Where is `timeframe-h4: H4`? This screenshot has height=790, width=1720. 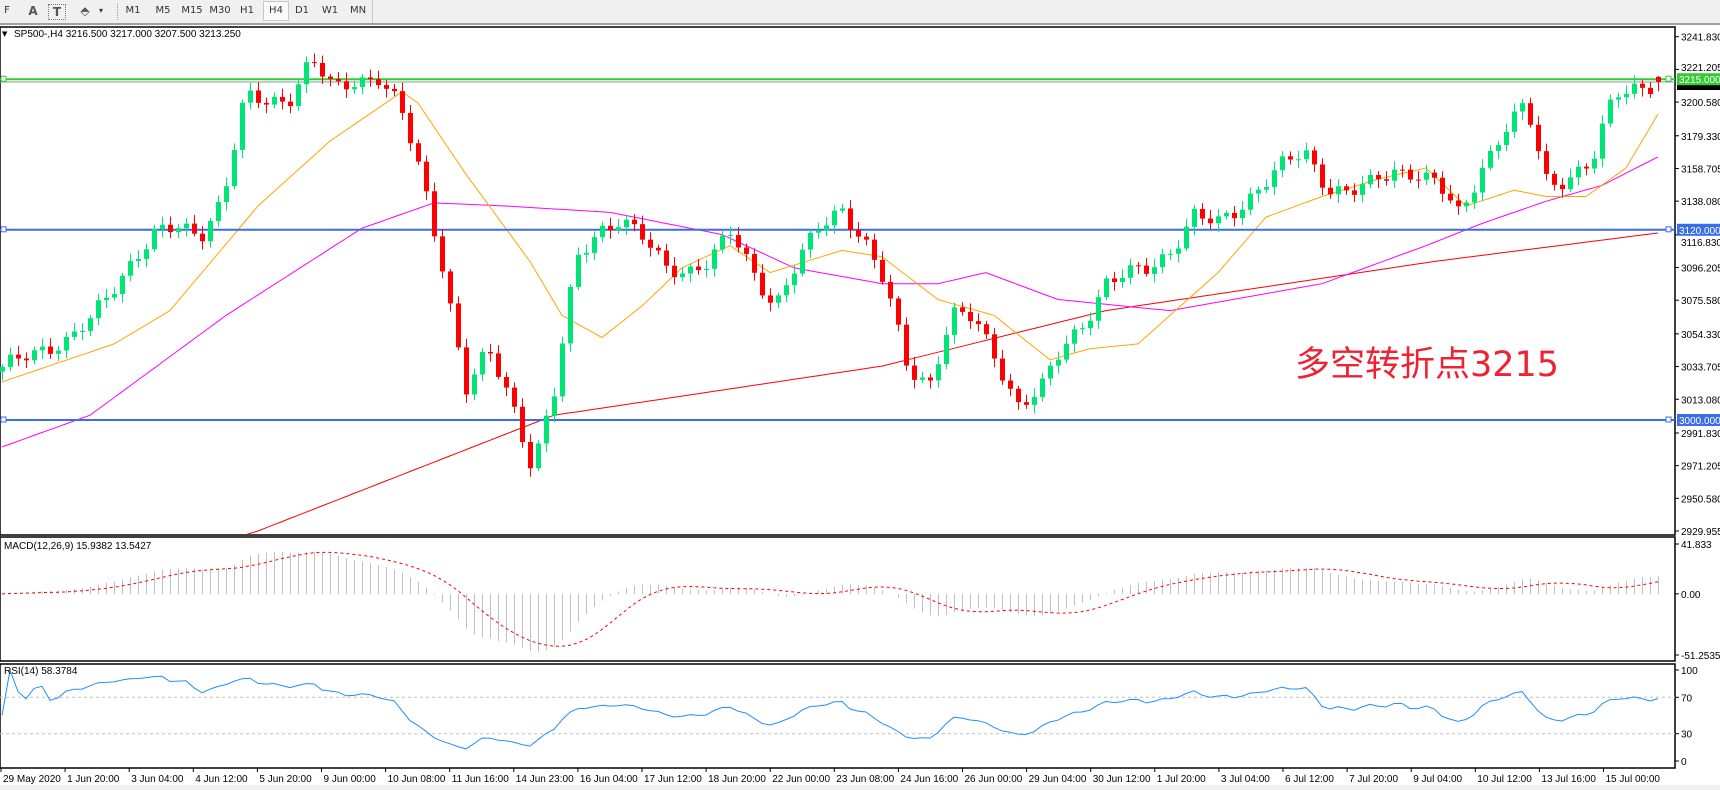
timeframe-h4: H4 is located at coordinates (276, 11).